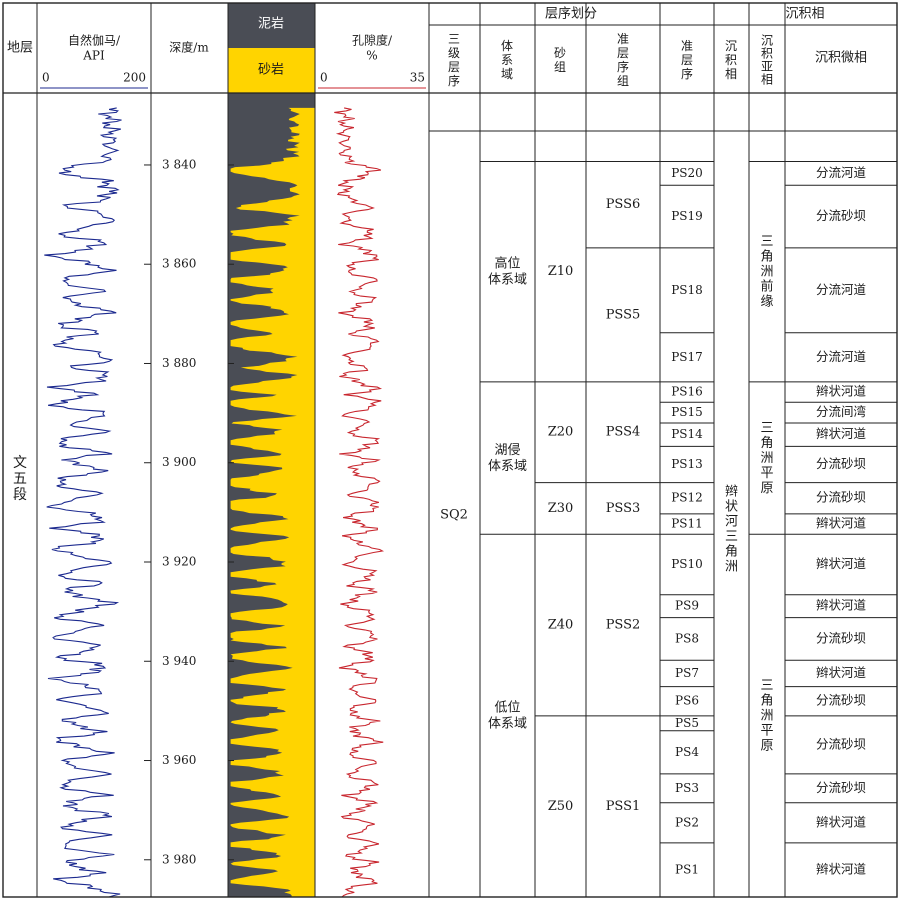 This screenshot has height=900, width=900. I want to click on facies-label: 辫状河三角洲, so click(731, 529).